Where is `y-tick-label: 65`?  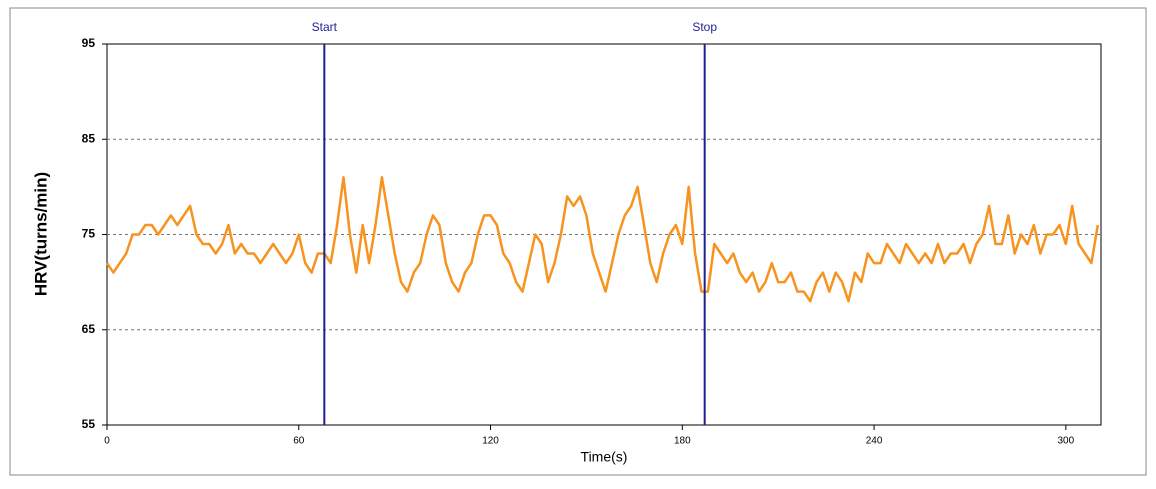 y-tick-label: 65 is located at coordinates (89, 329).